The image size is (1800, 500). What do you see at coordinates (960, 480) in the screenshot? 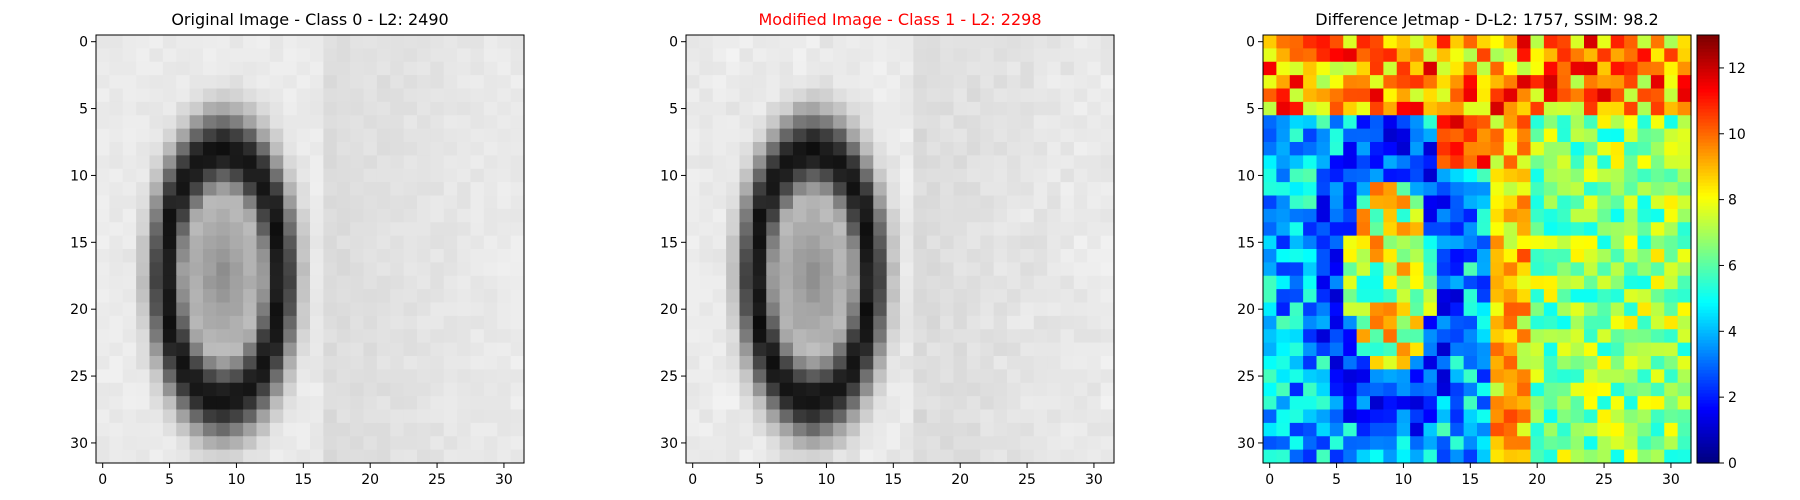
I see `x-tick-label: 20` at bounding box center [960, 480].